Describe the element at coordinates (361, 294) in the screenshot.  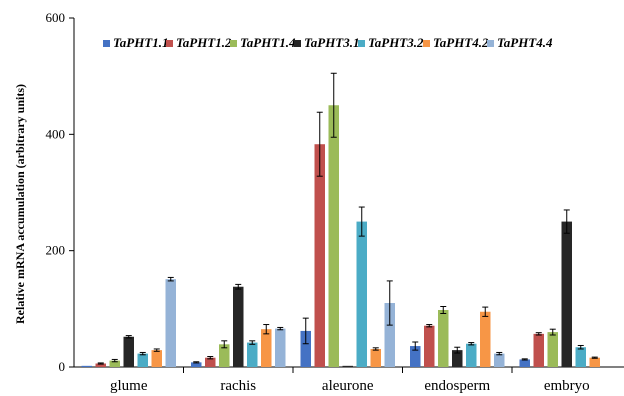
I see `bar-TaPHT3.2-aleurone` at that location.